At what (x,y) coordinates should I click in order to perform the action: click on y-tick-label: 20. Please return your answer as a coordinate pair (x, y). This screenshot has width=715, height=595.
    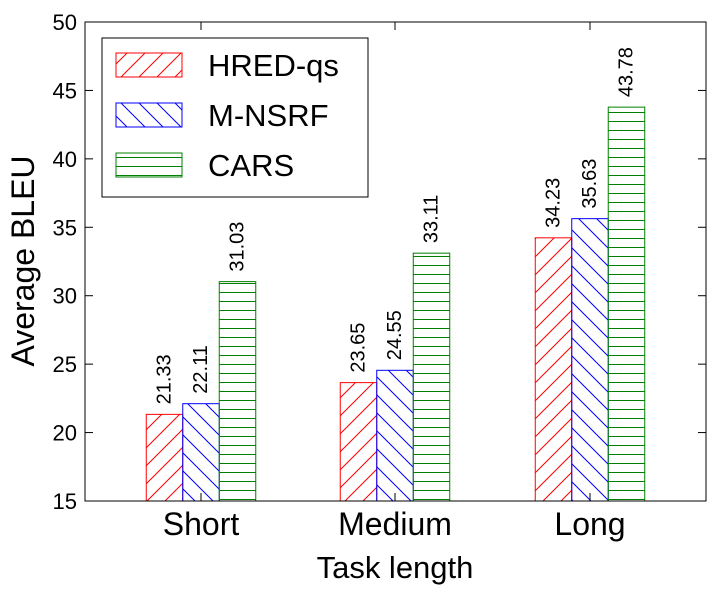
    Looking at the image, I should click on (65, 433).